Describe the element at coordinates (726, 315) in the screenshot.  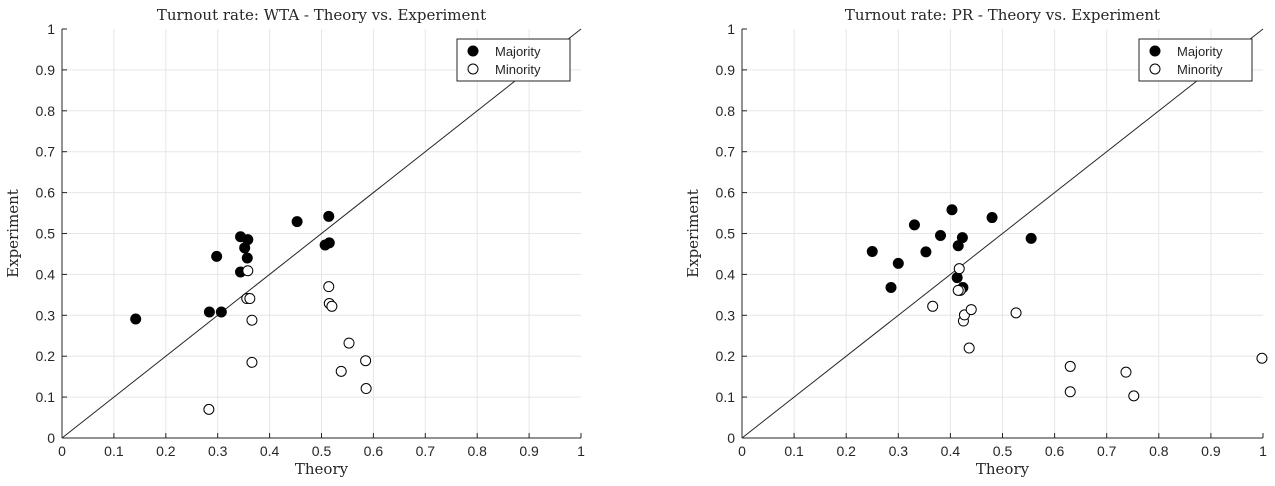
I see `y-tick-label: 0.3` at that location.